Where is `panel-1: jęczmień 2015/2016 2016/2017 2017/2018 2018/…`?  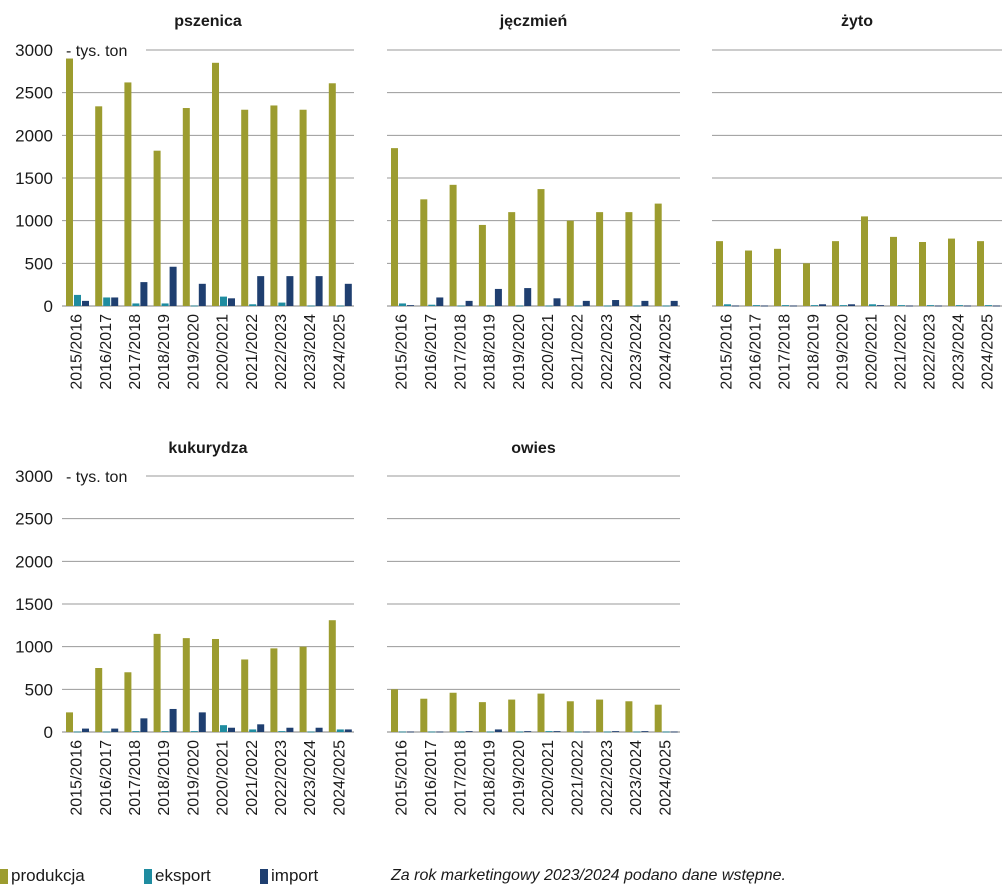
panel-1: jęczmień 2015/2016 2016/2017 2017/2018 2018/… is located at coordinates (533, 201).